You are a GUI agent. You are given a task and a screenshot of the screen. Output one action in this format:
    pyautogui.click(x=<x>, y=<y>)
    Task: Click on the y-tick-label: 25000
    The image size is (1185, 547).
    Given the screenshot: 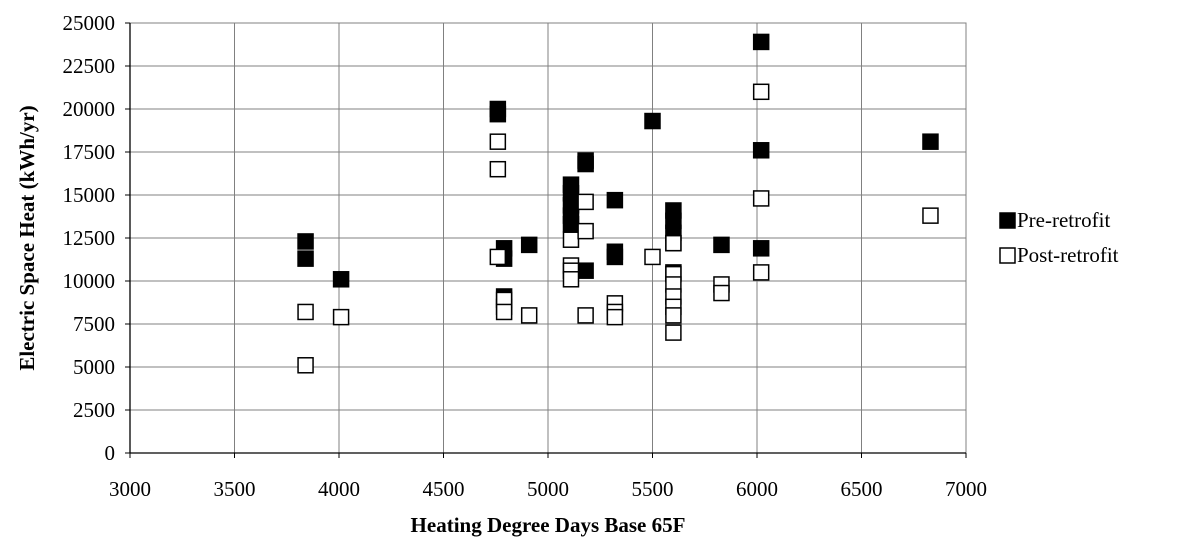 What is the action you would take?
    pyautogui.click(x=89, y=23)
    